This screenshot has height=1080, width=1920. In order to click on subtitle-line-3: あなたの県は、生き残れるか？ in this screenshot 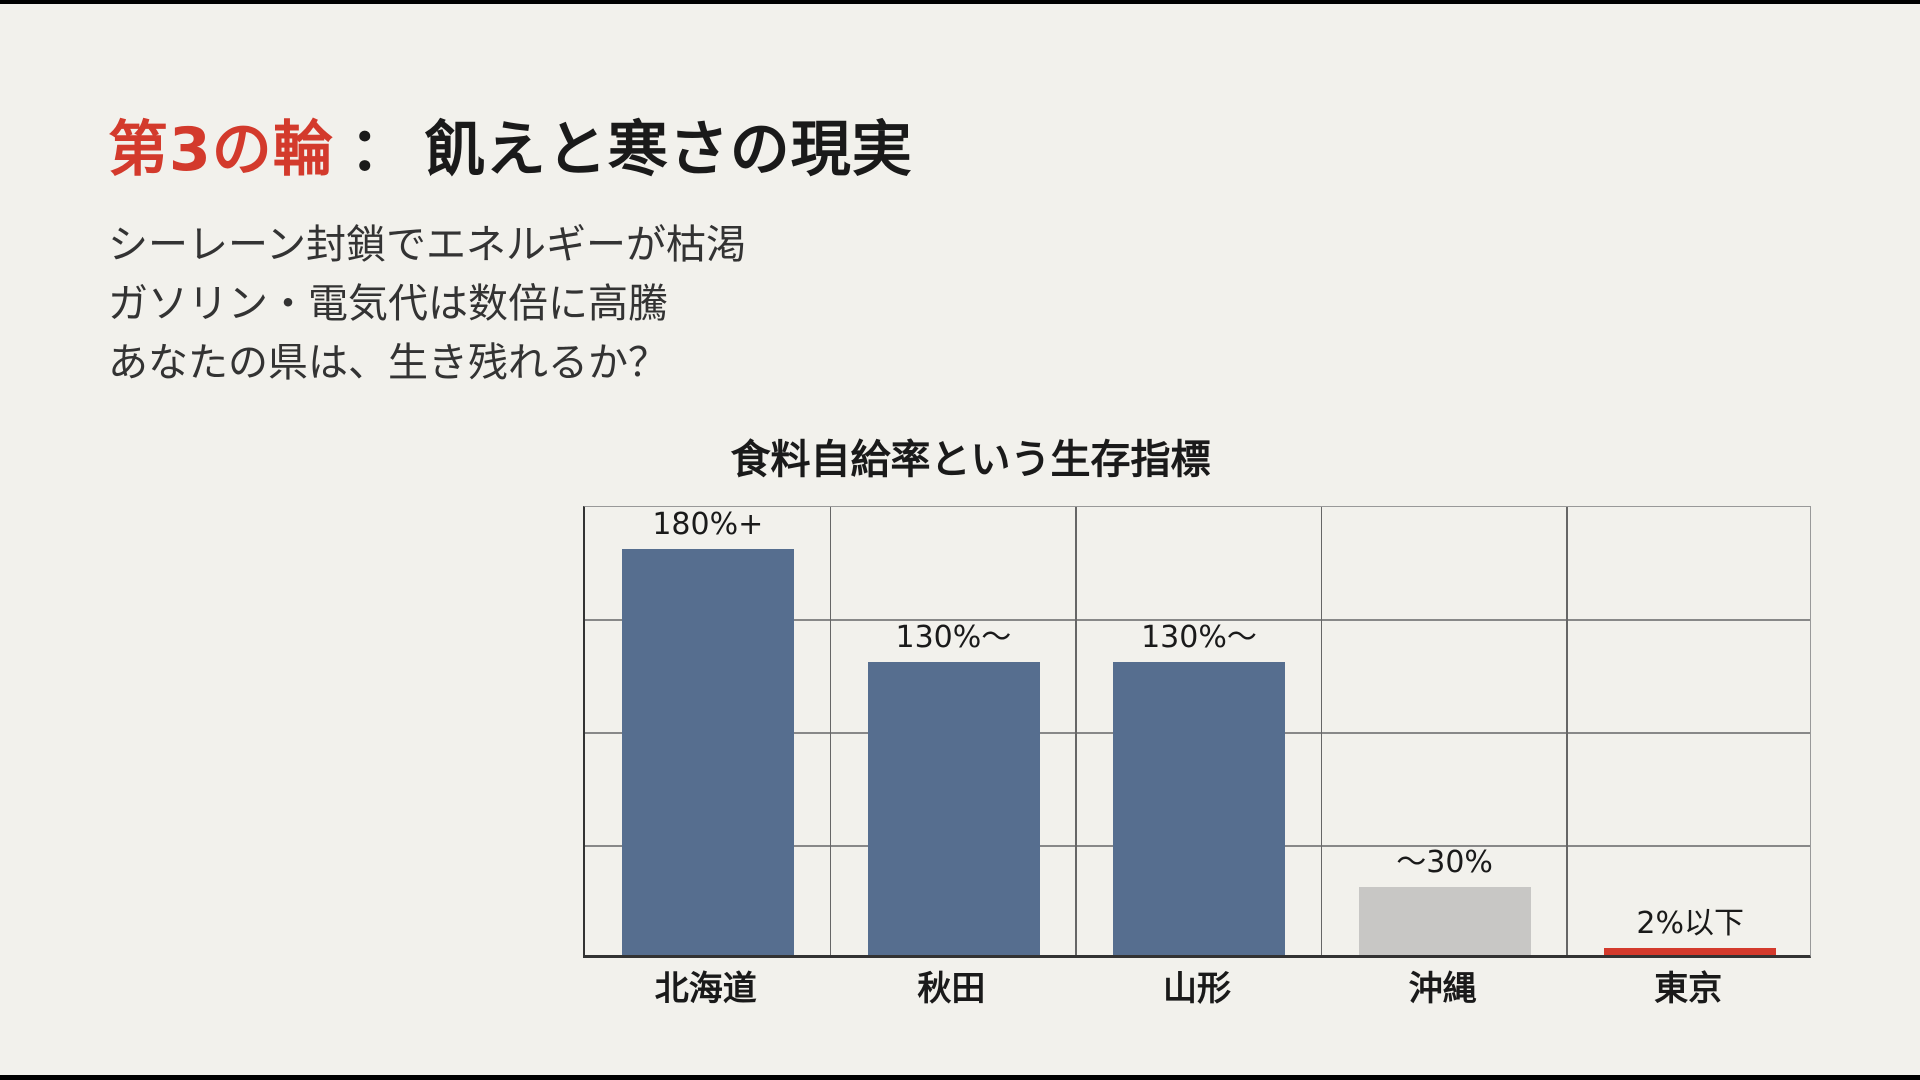, I will do `click(388, 363)`.